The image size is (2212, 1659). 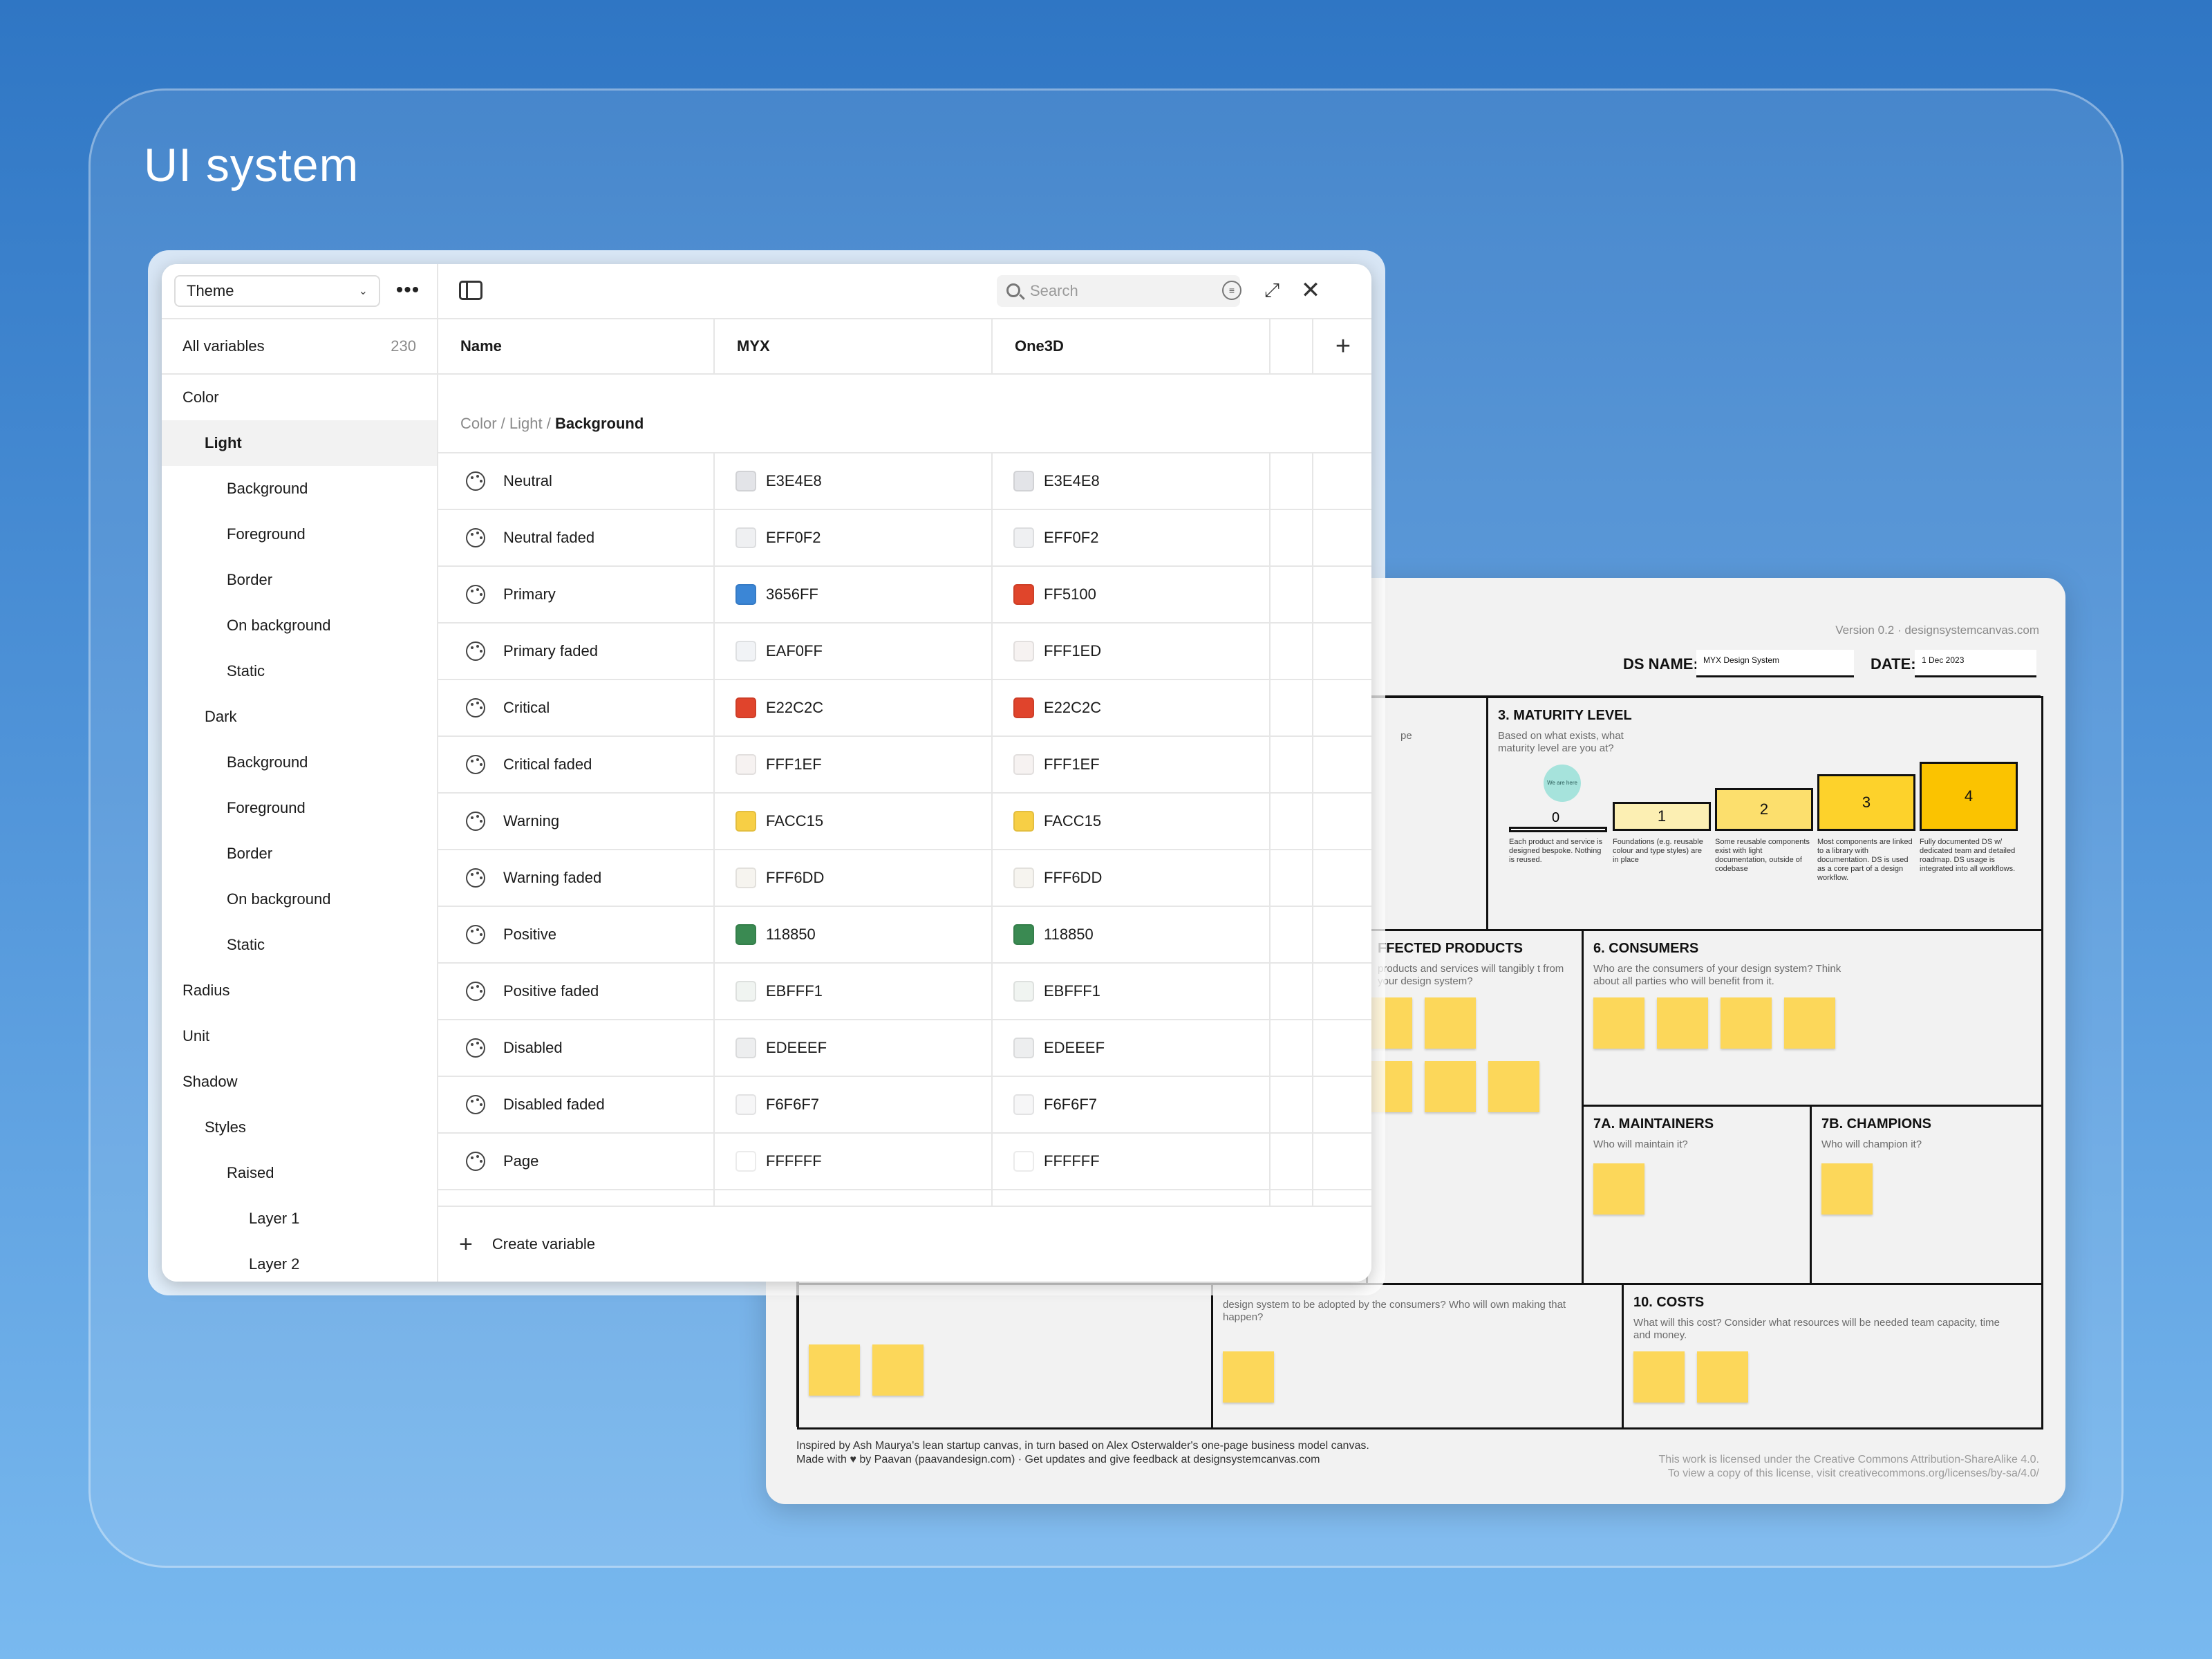 What do you see at coordinates (299, 1127) in the screenshot?
I see `tree-item: Styles` at bounding box center [299, 1127].